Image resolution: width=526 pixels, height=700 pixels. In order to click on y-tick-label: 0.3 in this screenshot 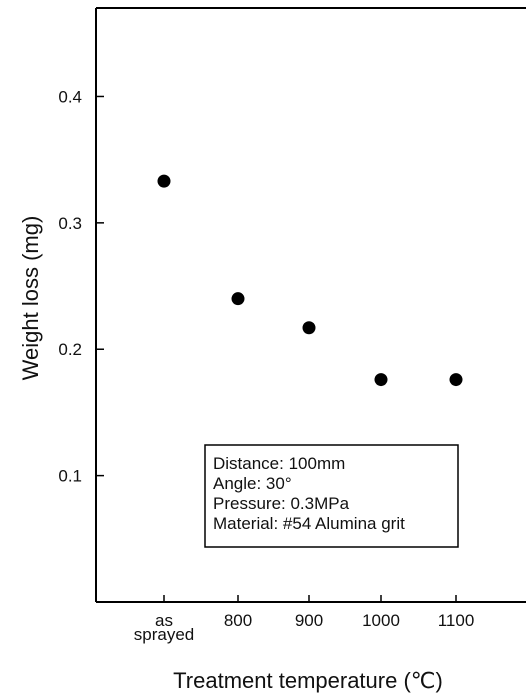, I will do `click(70, 223)`.